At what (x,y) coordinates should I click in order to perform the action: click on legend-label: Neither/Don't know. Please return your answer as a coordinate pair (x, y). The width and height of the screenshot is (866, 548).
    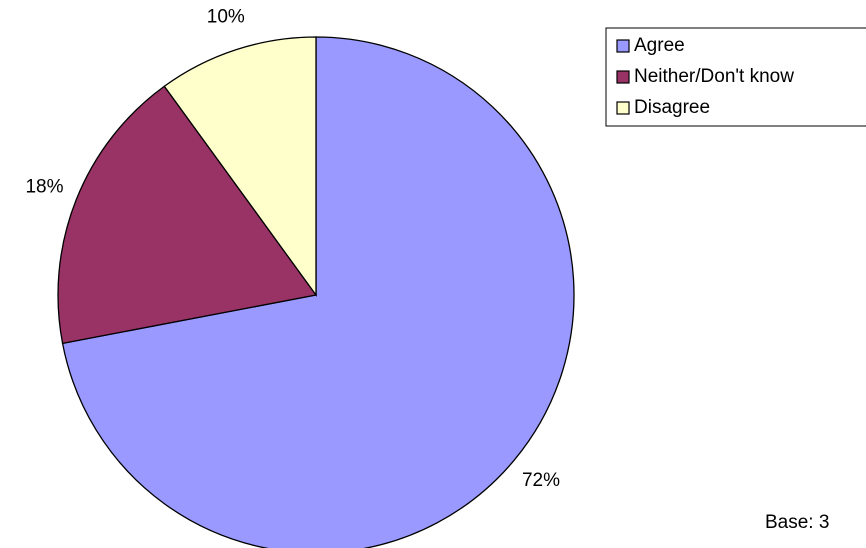
    Looking at the image, I should click on (714, 76).